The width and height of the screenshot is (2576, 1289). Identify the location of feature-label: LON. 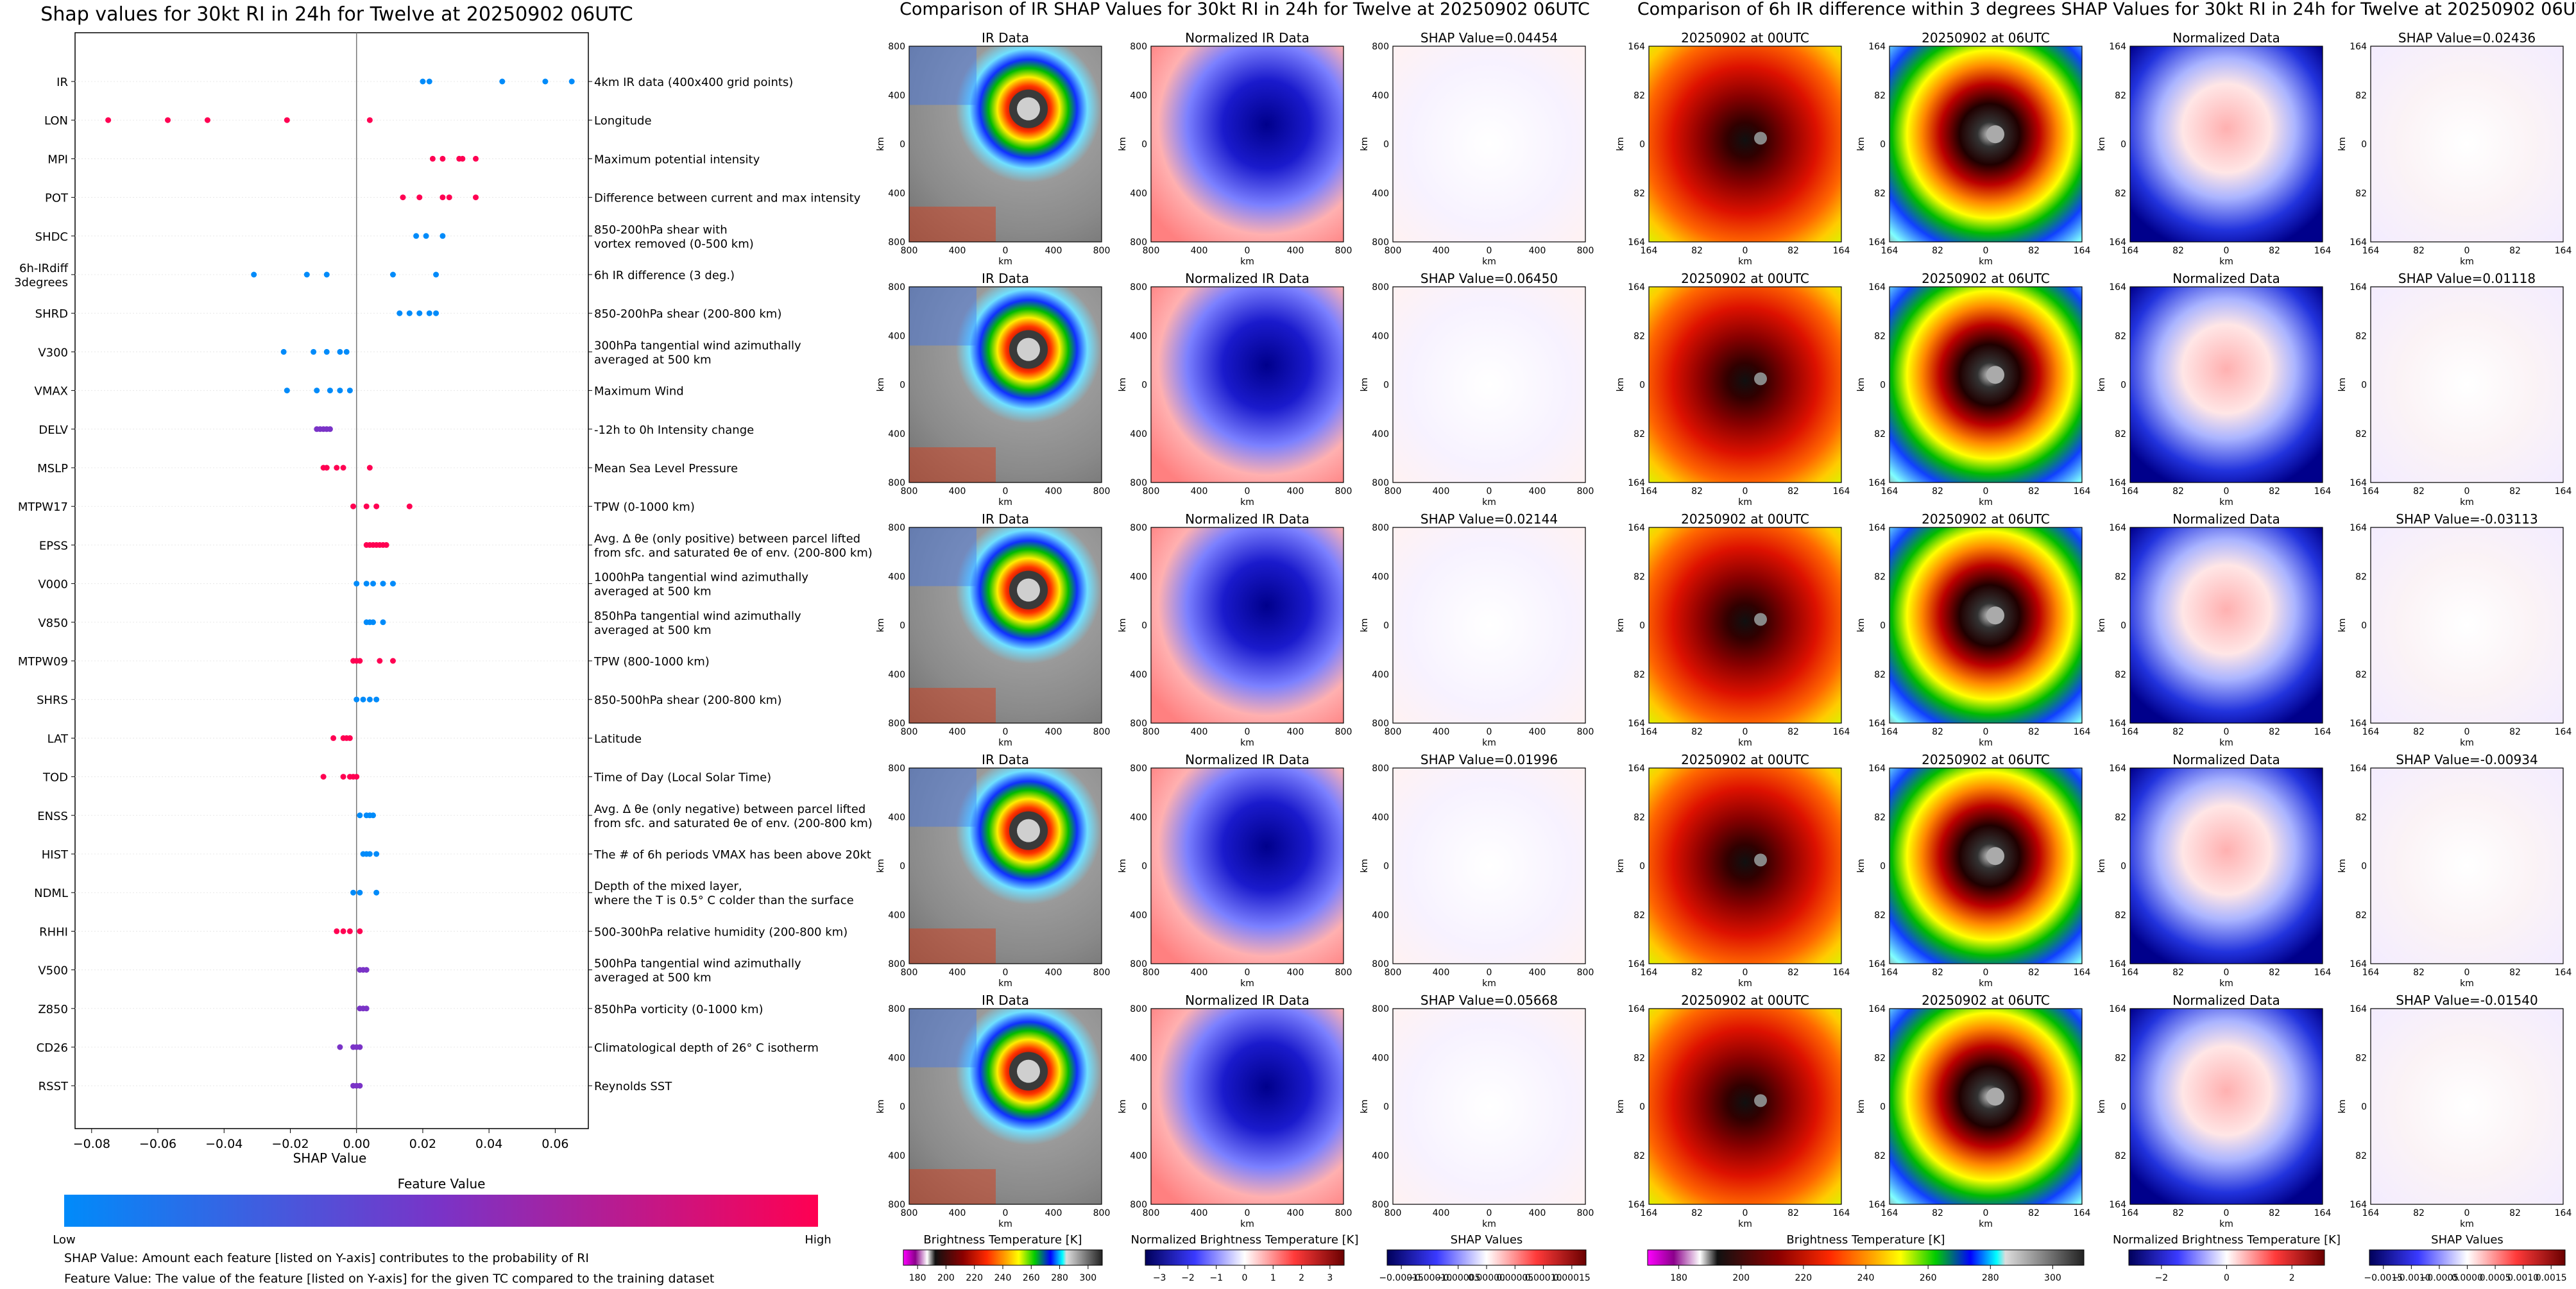
(56, 121).